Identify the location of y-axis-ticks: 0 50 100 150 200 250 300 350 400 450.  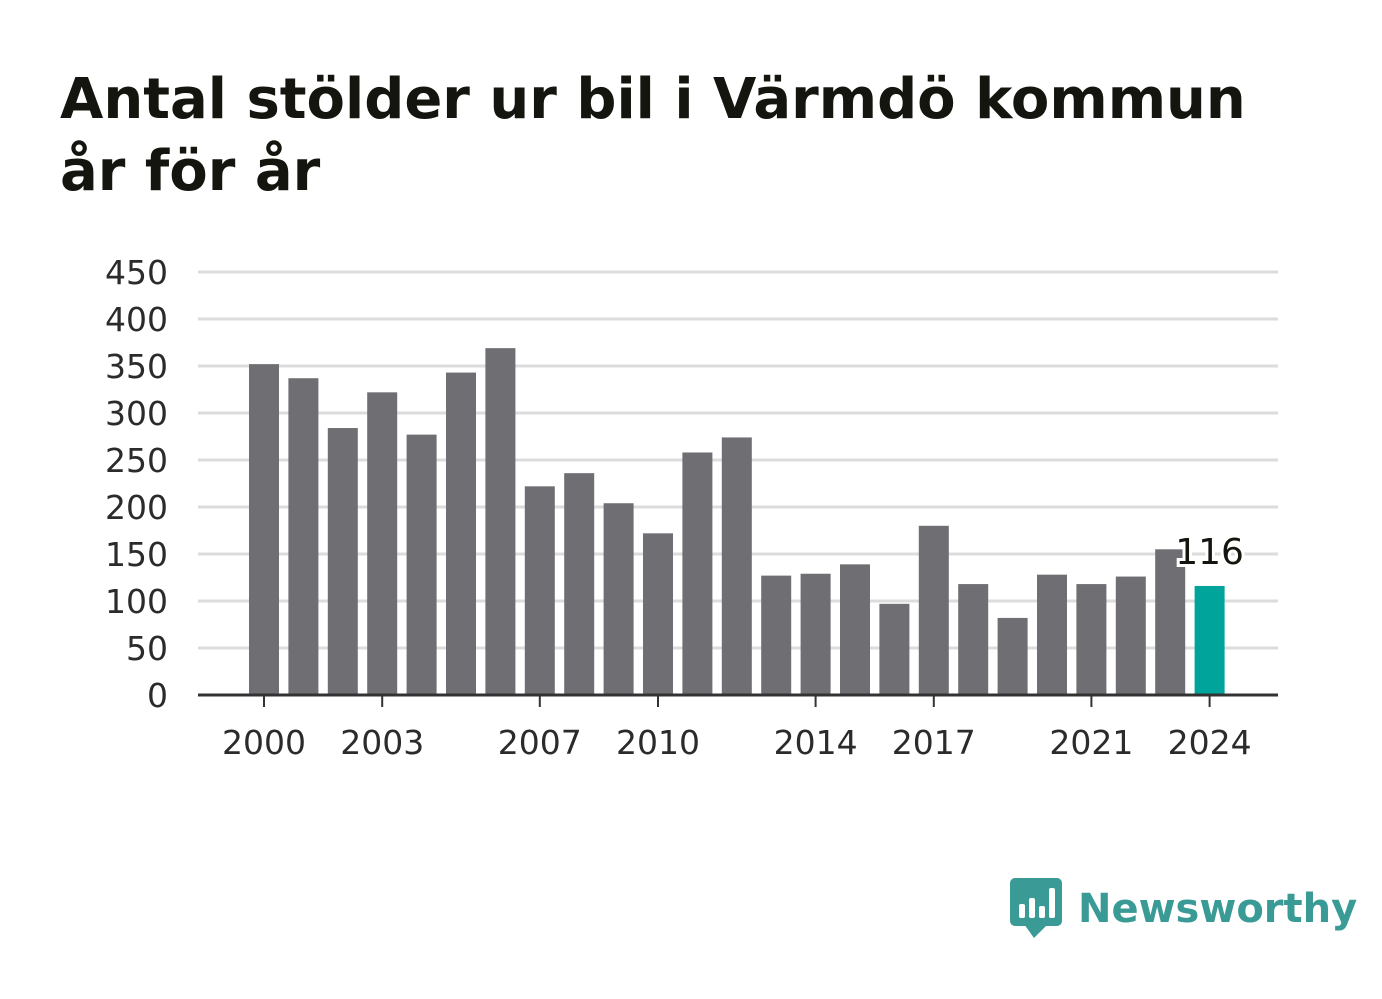
(136, 484).